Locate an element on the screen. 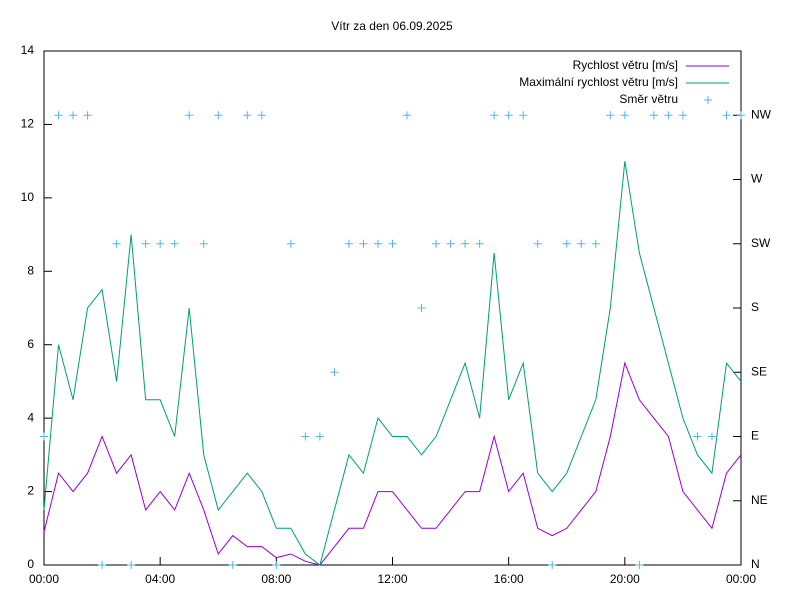  y-tick-label: 10 is located at coordinates (28, 197).